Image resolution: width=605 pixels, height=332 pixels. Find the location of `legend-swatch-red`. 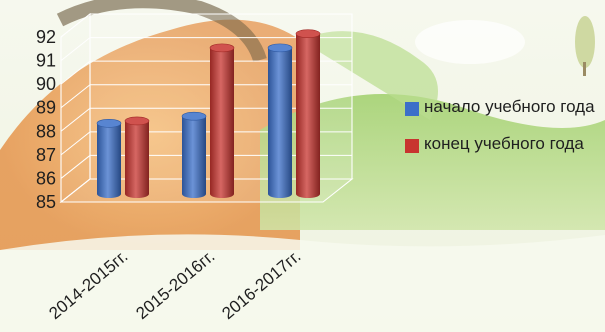

legend-swatch-red is located at coordinates (412, 145).